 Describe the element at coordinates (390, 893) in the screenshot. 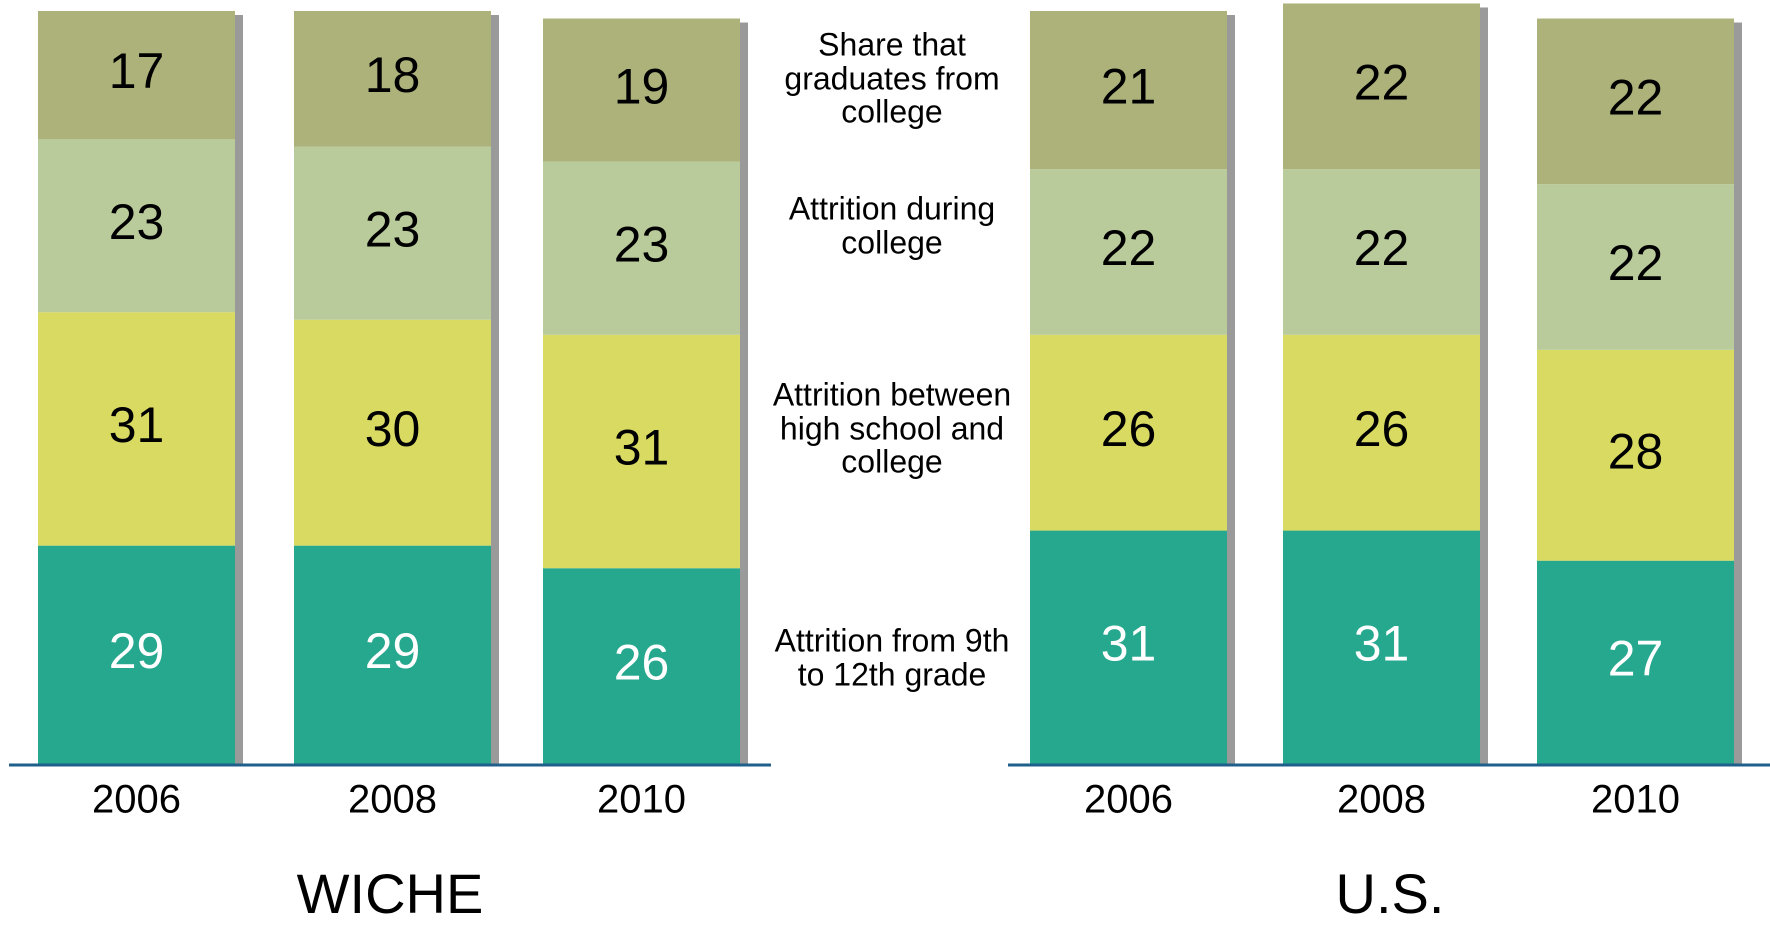

I see `chart-title: WICHE` at that location.